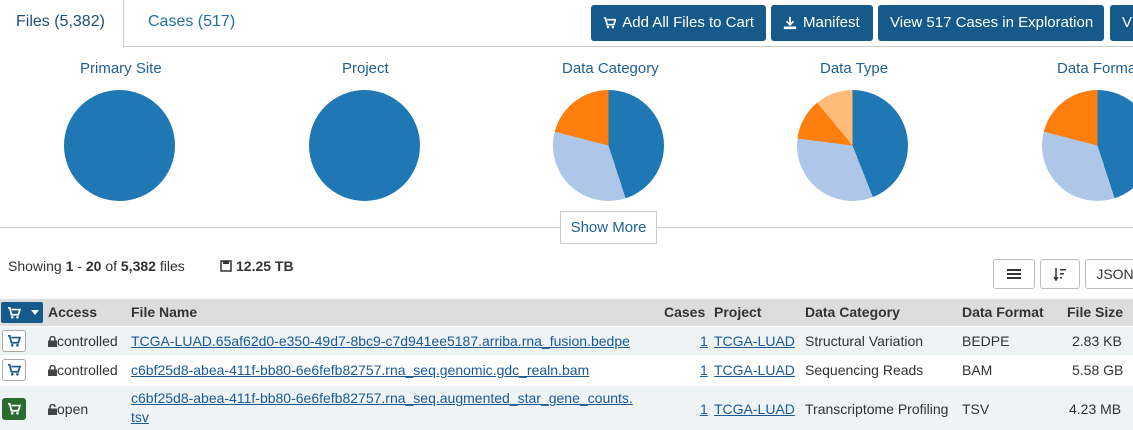  I want to click on pie-data-category, so click(608, 145).